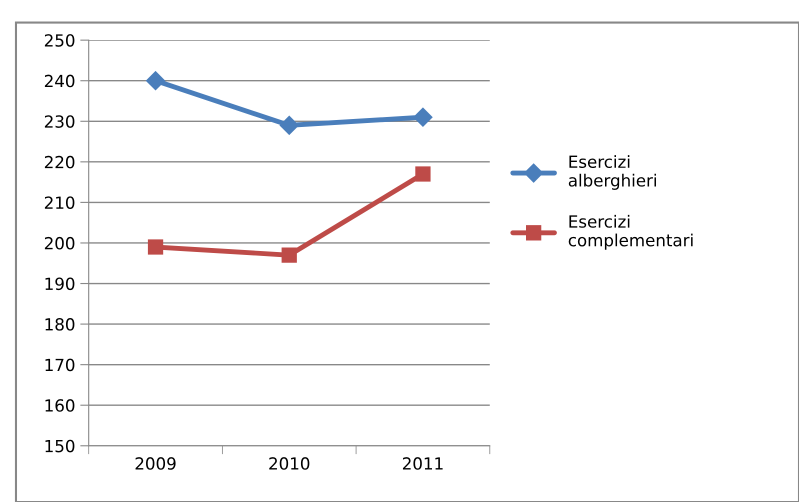 This screenshot has width=799, height=502. I want to click on y-tick-label: 220, so click(59, 162).